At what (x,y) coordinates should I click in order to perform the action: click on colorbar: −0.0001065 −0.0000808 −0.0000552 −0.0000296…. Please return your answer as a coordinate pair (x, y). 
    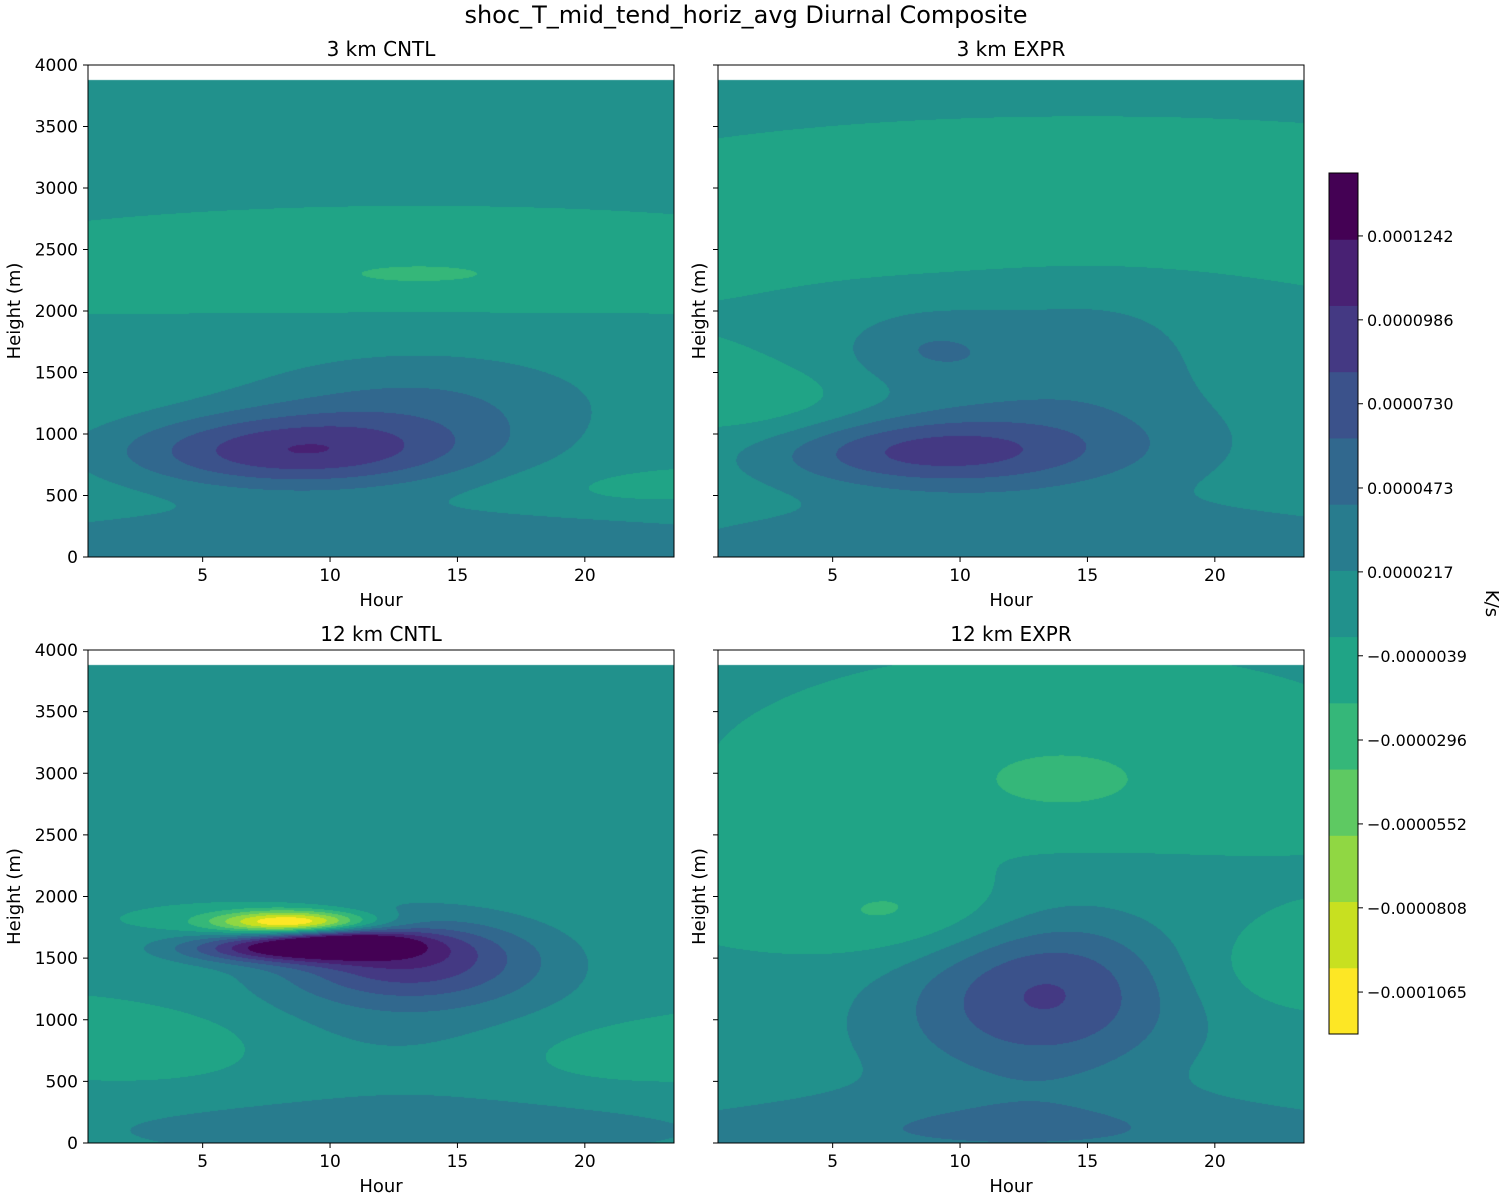
    Looking at the image, I should click on (1414, 603).